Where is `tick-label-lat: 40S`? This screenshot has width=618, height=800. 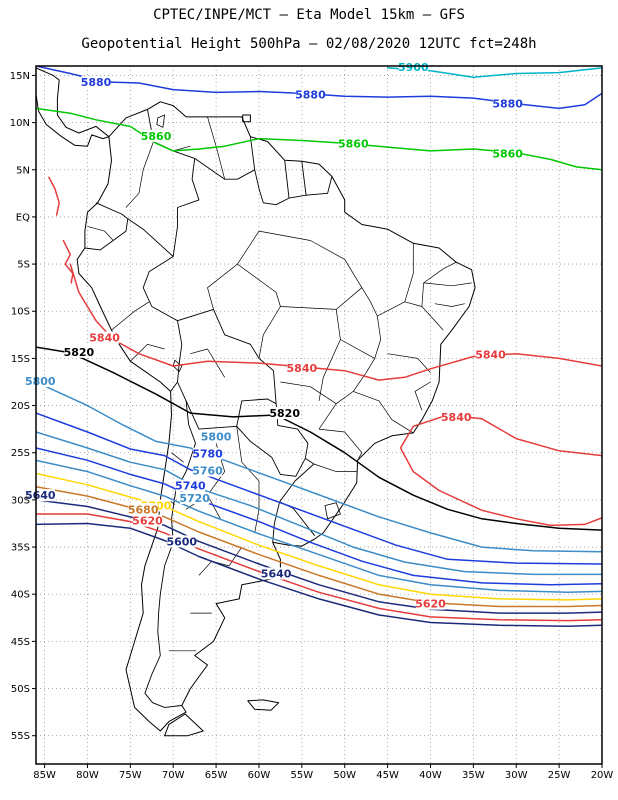
tick-label-lat: 40S is located at coordinates (20, 595).